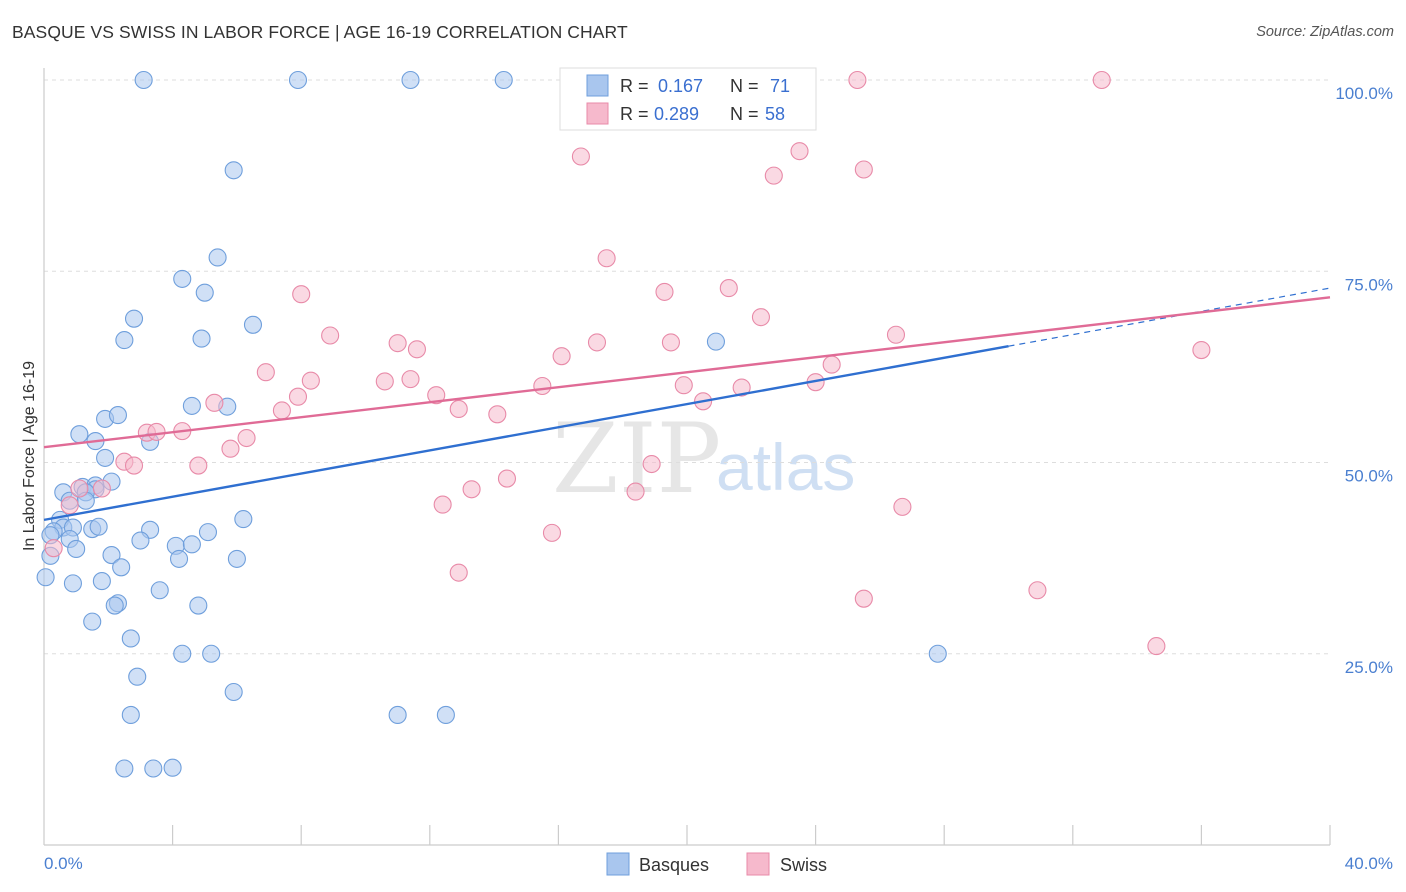 The height and width of the screenshot is (892, 1406). I want to click on y-tick-label-50: 50.0%, so click(1369, 476).